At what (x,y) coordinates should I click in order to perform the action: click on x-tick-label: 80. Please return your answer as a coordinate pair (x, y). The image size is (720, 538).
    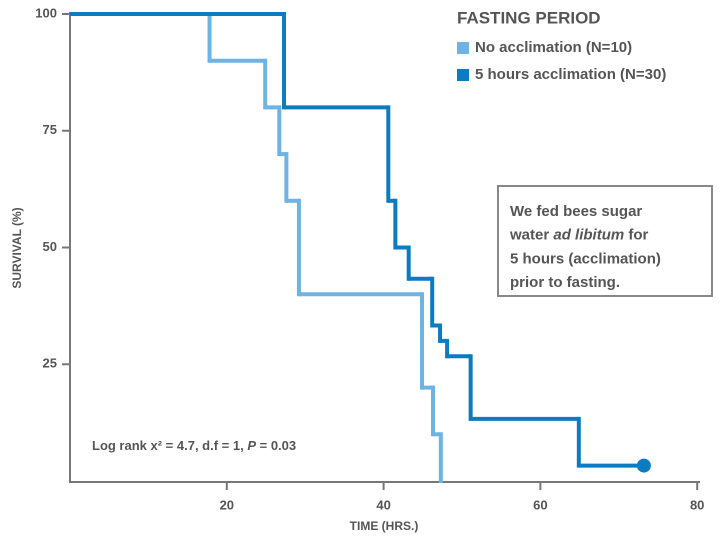
    Looking at the image, I should click on (697, 504).